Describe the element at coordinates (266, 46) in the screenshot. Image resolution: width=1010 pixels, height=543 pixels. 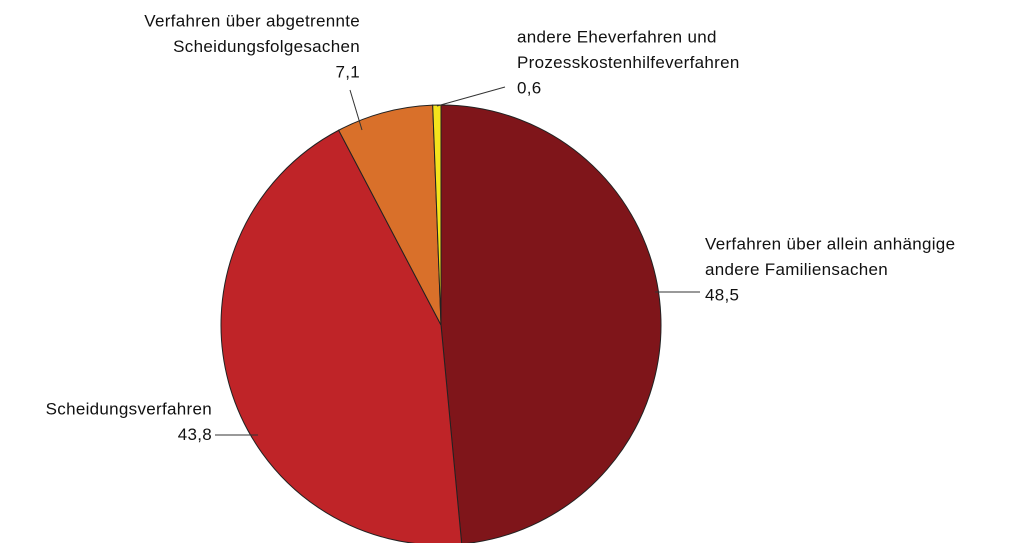
I see `slice-label: Scheidungsfolgesachen` at that location.